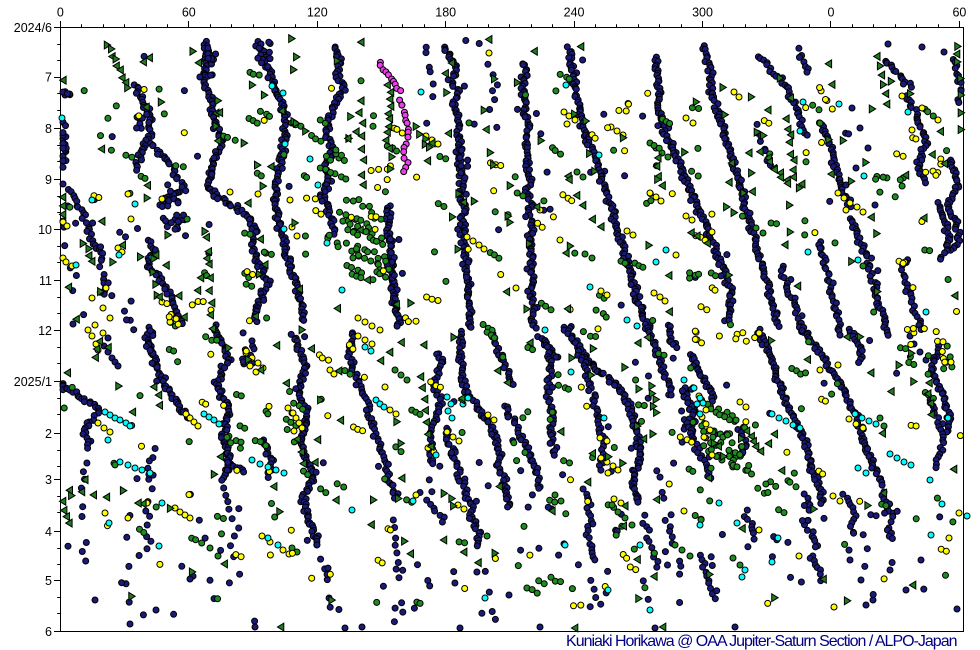 The image size is (980, 650). What do you see at coordinates (45, 281) in the screenshot?
I see `svg-text: 11` at bounding box center [45, 281].